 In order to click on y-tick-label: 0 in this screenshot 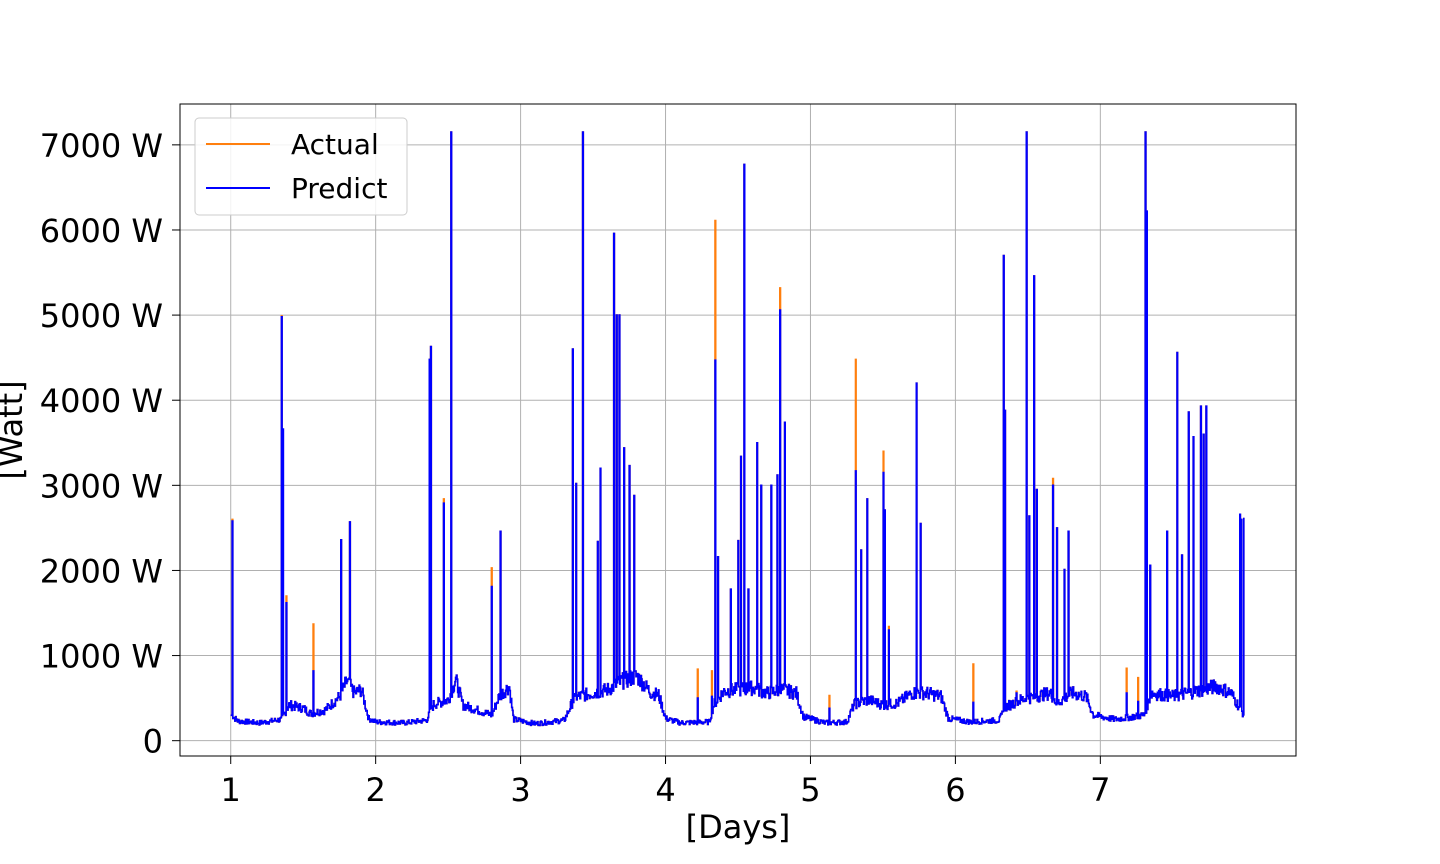, I will do `click(153, 742)`.